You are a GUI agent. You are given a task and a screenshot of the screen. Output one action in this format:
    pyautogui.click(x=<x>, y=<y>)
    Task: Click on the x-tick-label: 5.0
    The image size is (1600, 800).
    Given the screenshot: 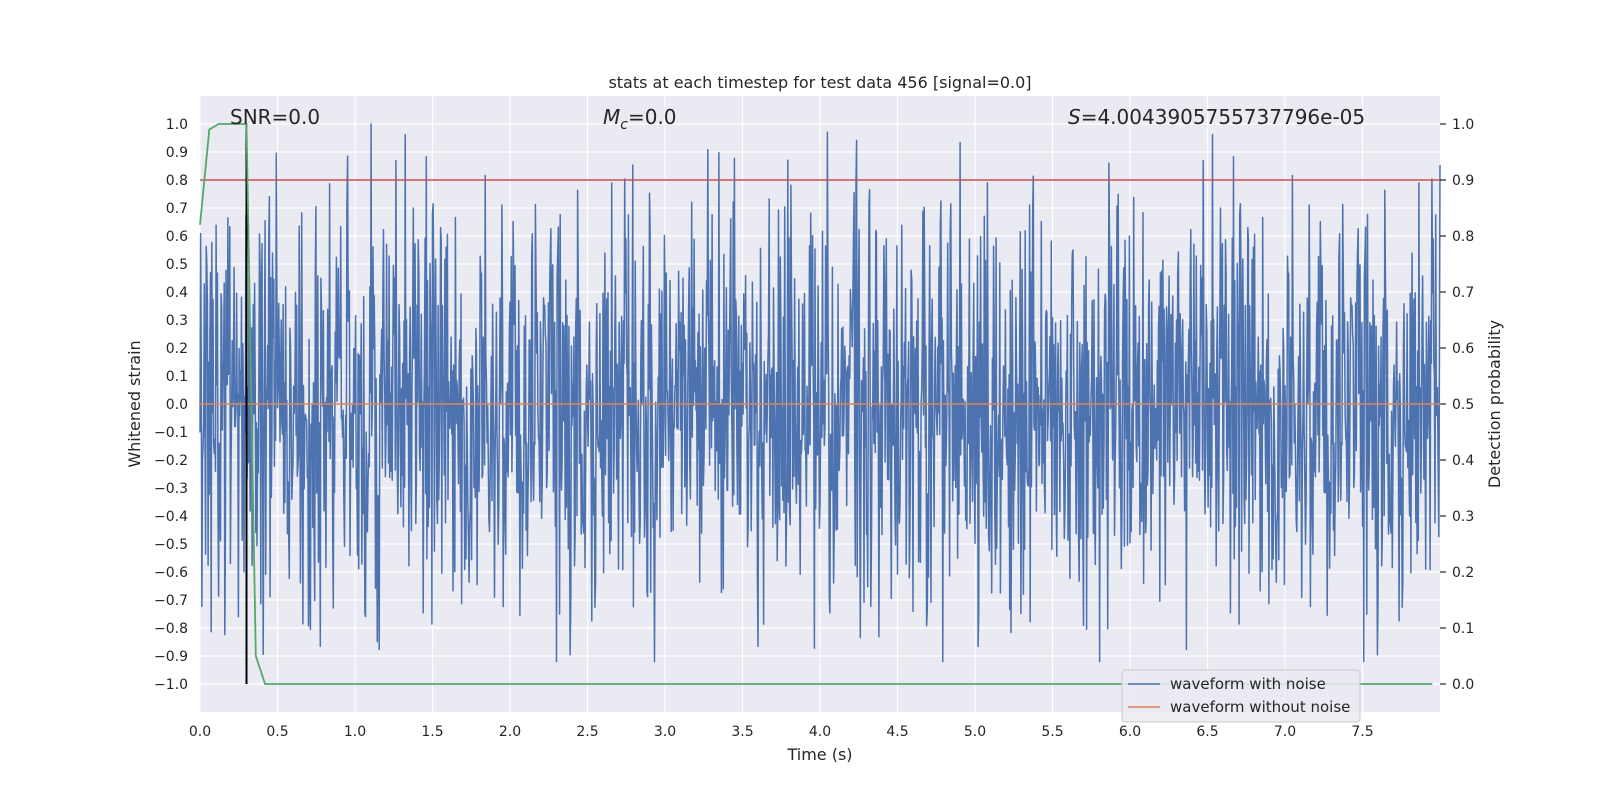 What is the action you would take?
    pyautogui.click(x=975, y=732)
    